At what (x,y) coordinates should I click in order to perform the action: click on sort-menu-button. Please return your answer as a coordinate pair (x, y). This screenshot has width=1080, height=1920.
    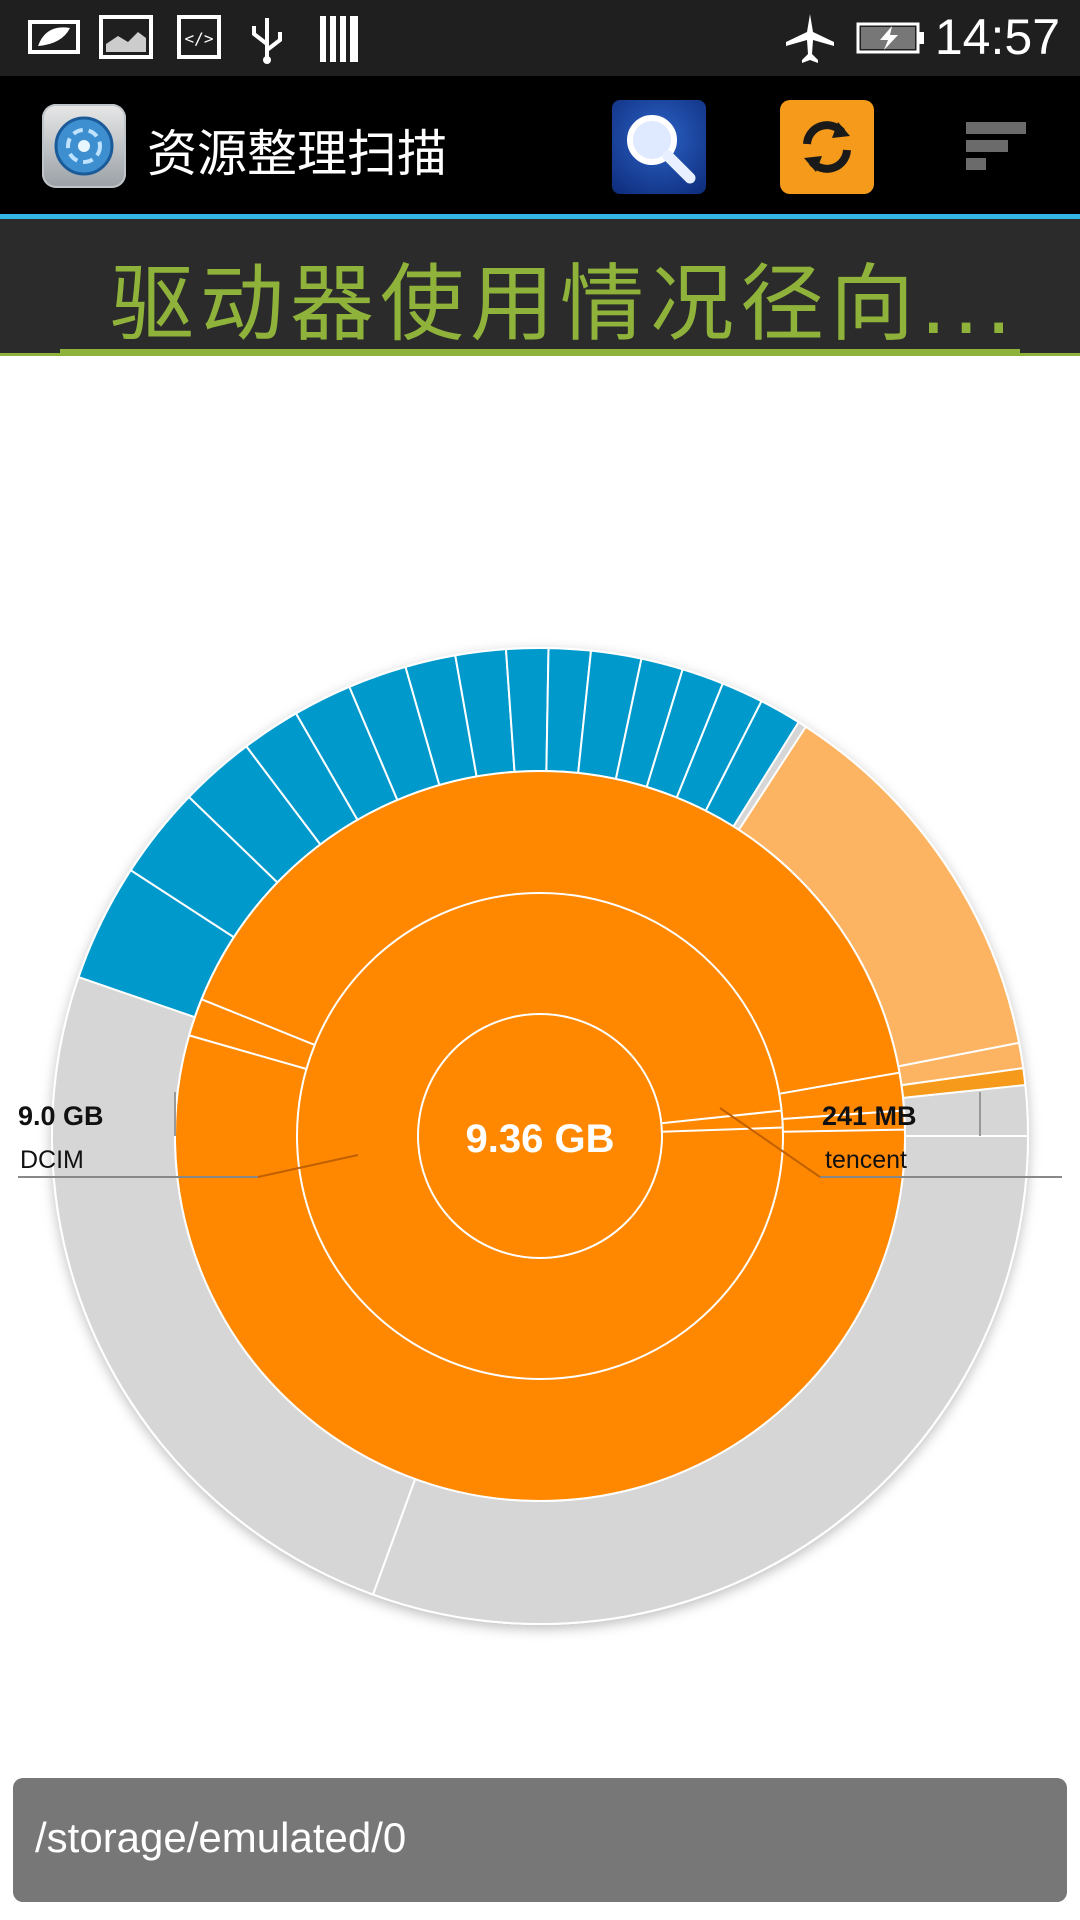
    Looking at the image, I should click on (997, 146).